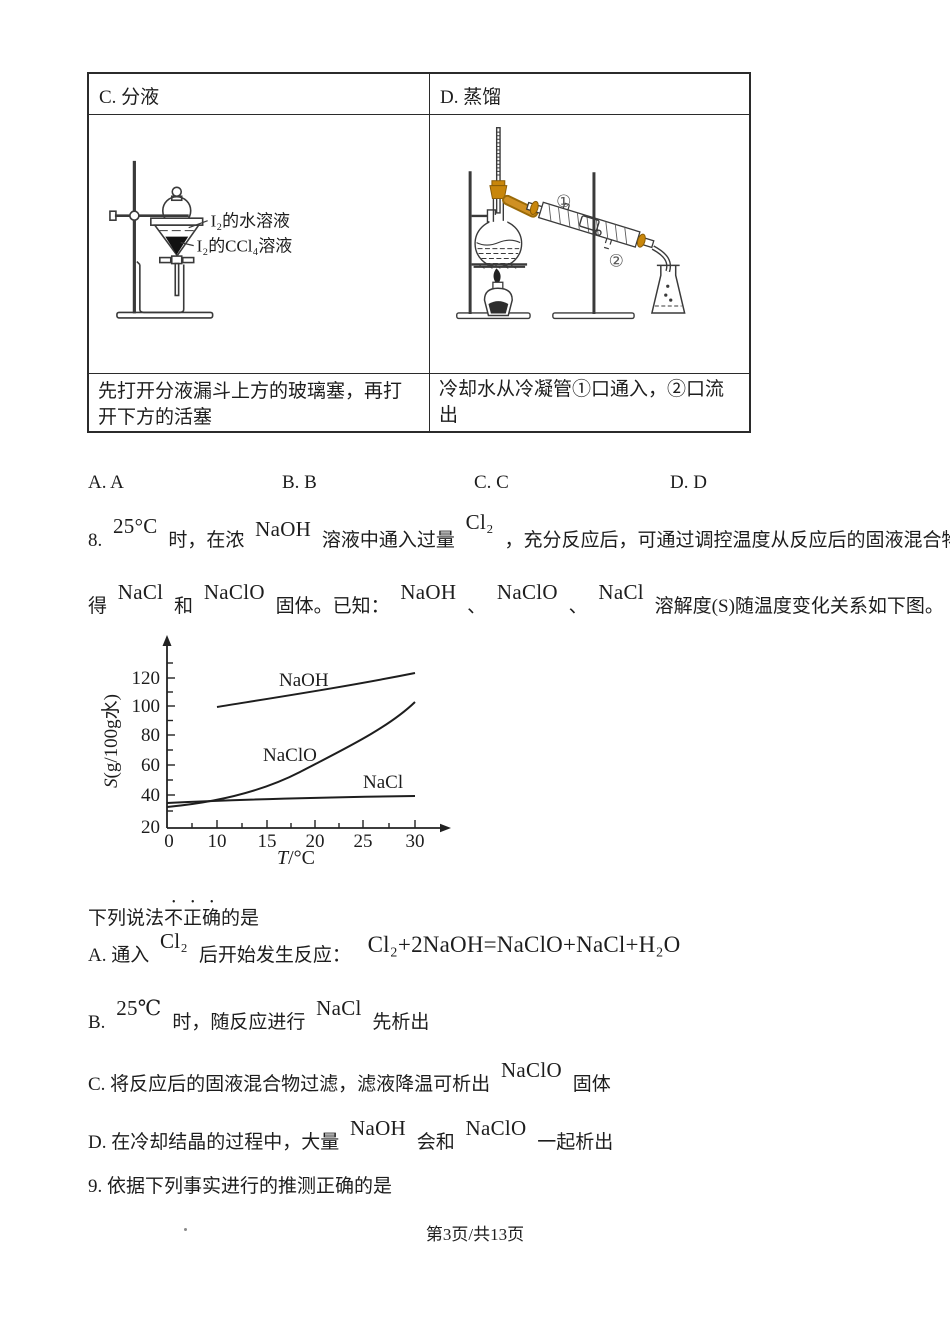 Image resolution: width=950 pixels, height=1344 pixels. I want to click on formula-nacl-b: NaCl, so click(339, 1008).